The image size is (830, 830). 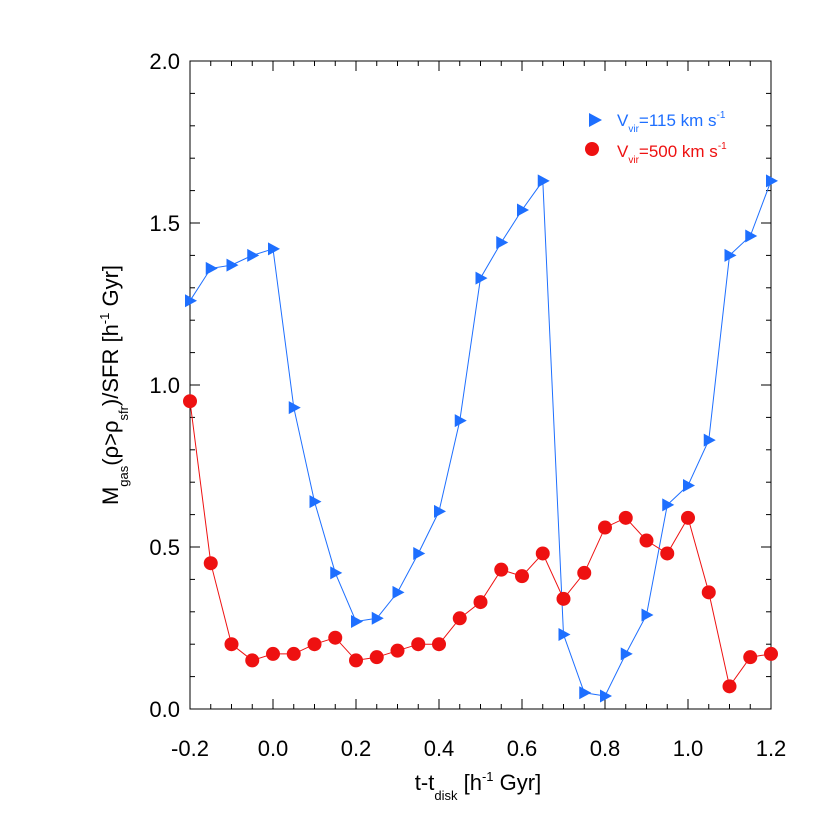 I want to click on y-tick-label: 0.5, so click(x=164, y=547).